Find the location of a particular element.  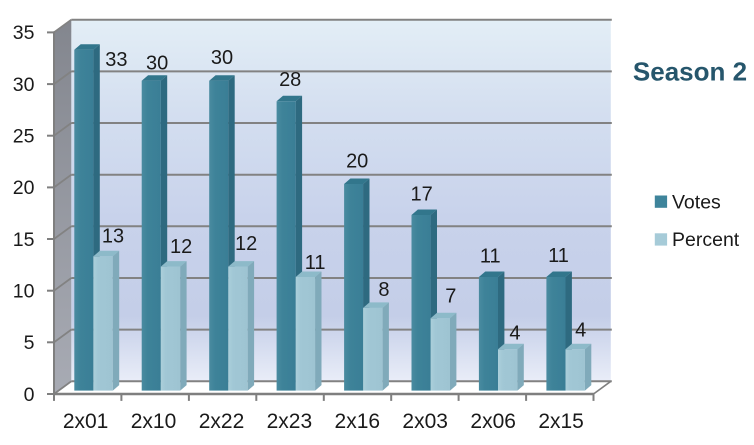

svg-text: 13 is located at coordinates (113, 237).